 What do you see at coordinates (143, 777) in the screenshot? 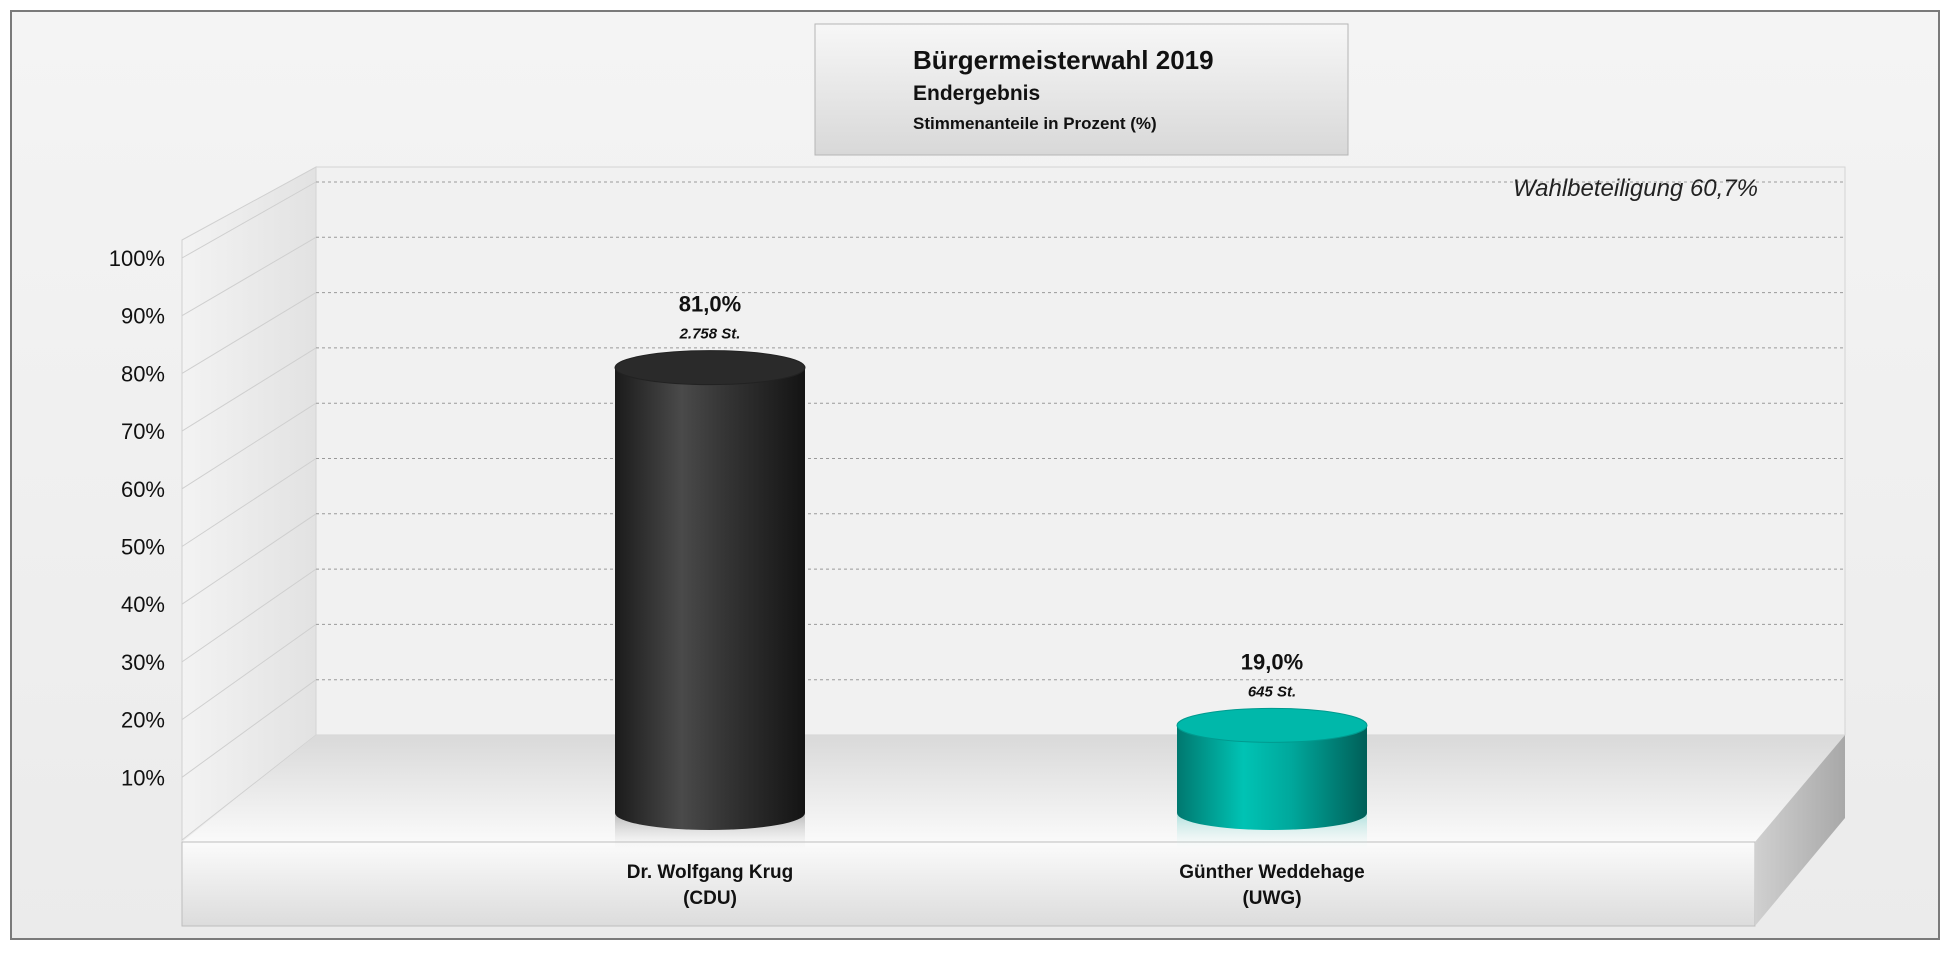
I see `y-tick-label: 10%` at bounding box center [143, 777].